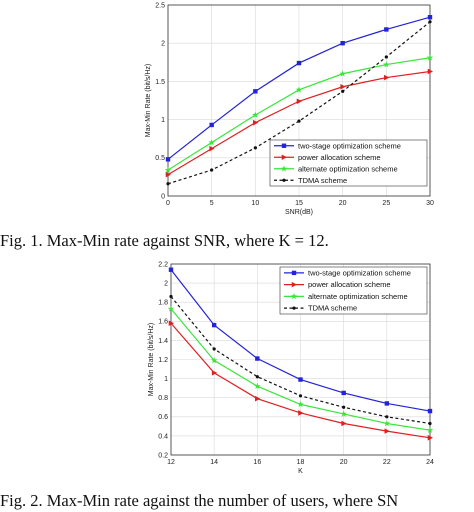  What do you see at coordinates (163, 264) in the screenshot?
I see `chart2-ytick-label-10: 2.2` at bounding box center [163, 264].